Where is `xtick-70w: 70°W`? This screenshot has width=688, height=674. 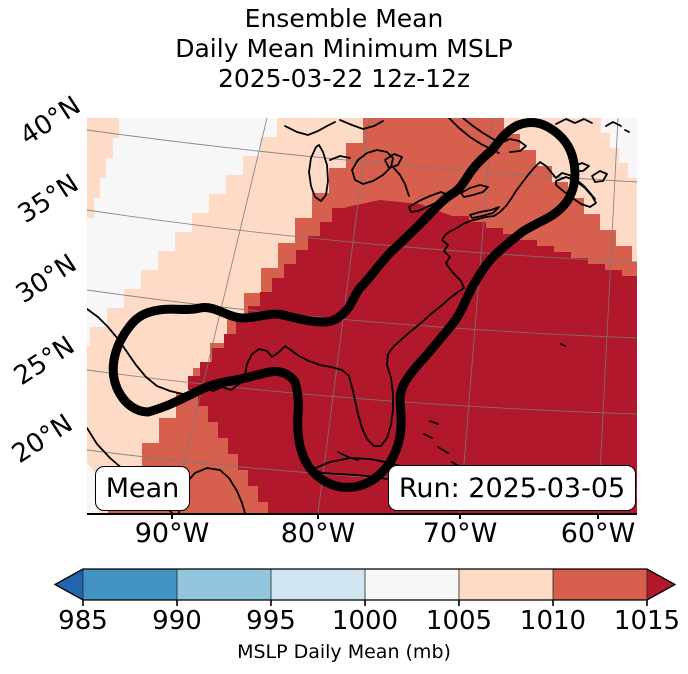
xtick-70w: 70°W is located at coordinates (460, 533).